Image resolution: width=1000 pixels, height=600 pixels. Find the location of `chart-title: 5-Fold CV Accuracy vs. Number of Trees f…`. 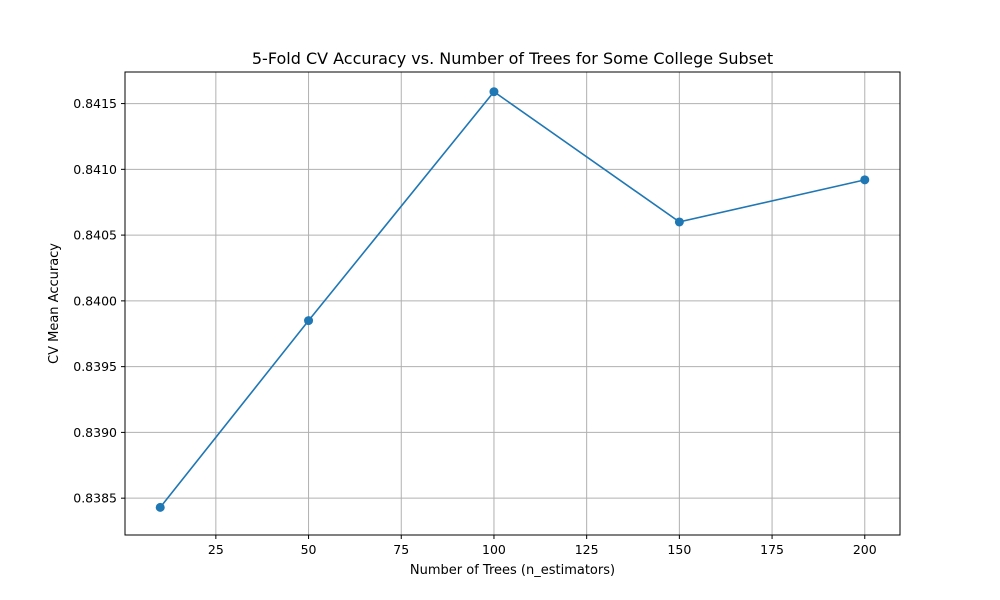

chart-title: 5-Fold CV Accuracy vs. Number of Trees f… is located at coordinates (512, 58).